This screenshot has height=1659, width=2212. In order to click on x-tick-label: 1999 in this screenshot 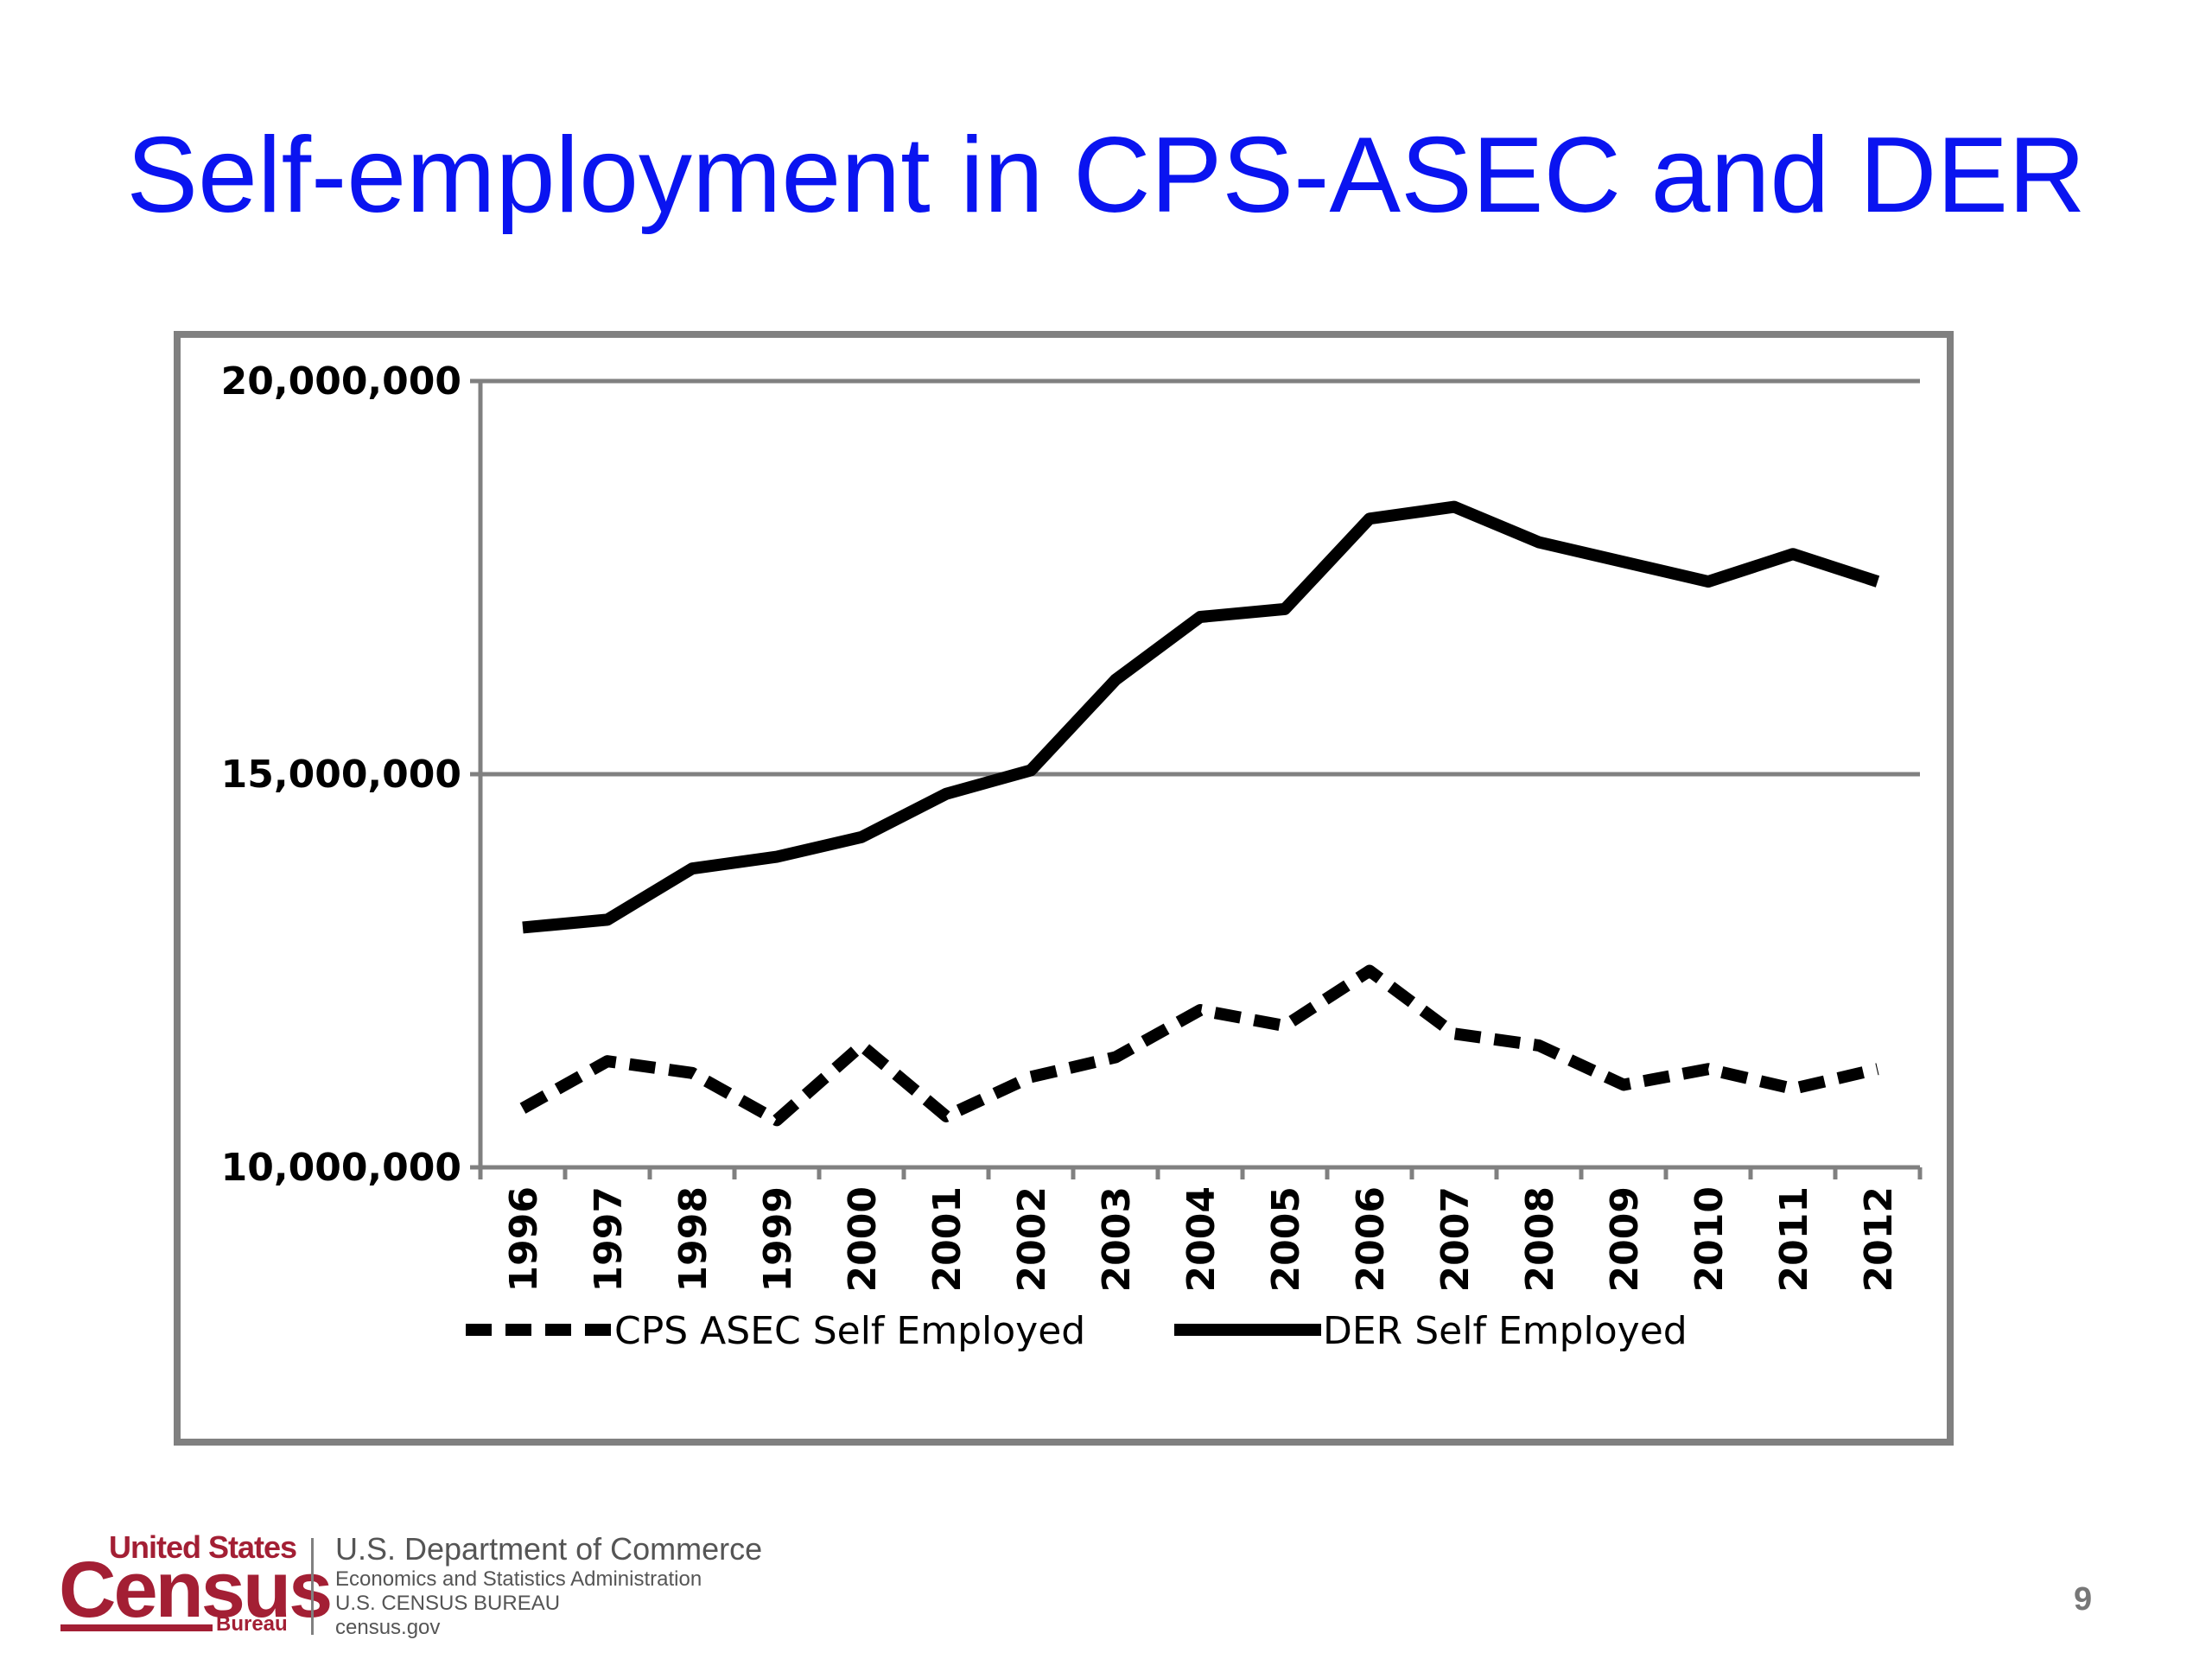, I will do `click(778, 1239)`.